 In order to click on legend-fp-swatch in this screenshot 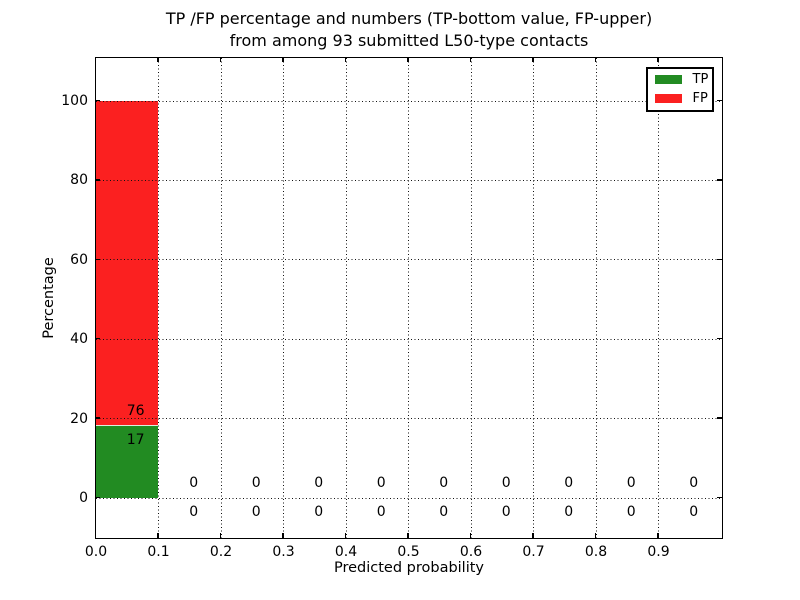, I will do `click(668, 98)`.